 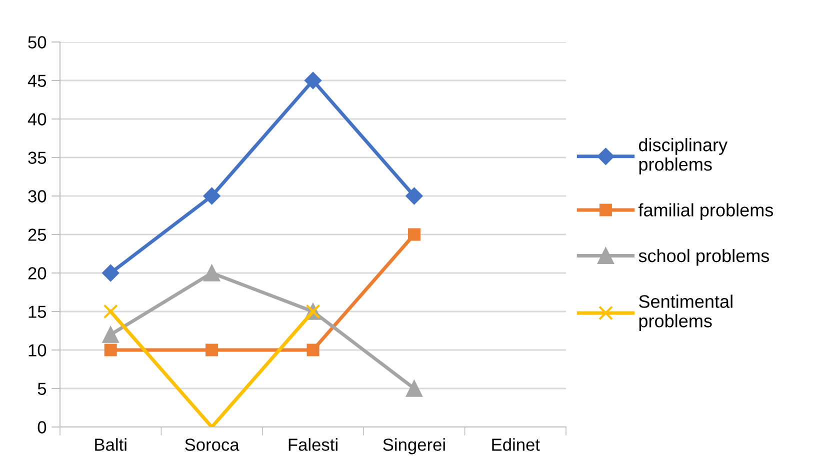 I want to click on legend-label: disciplinary problems, so click(x=683, y=156).